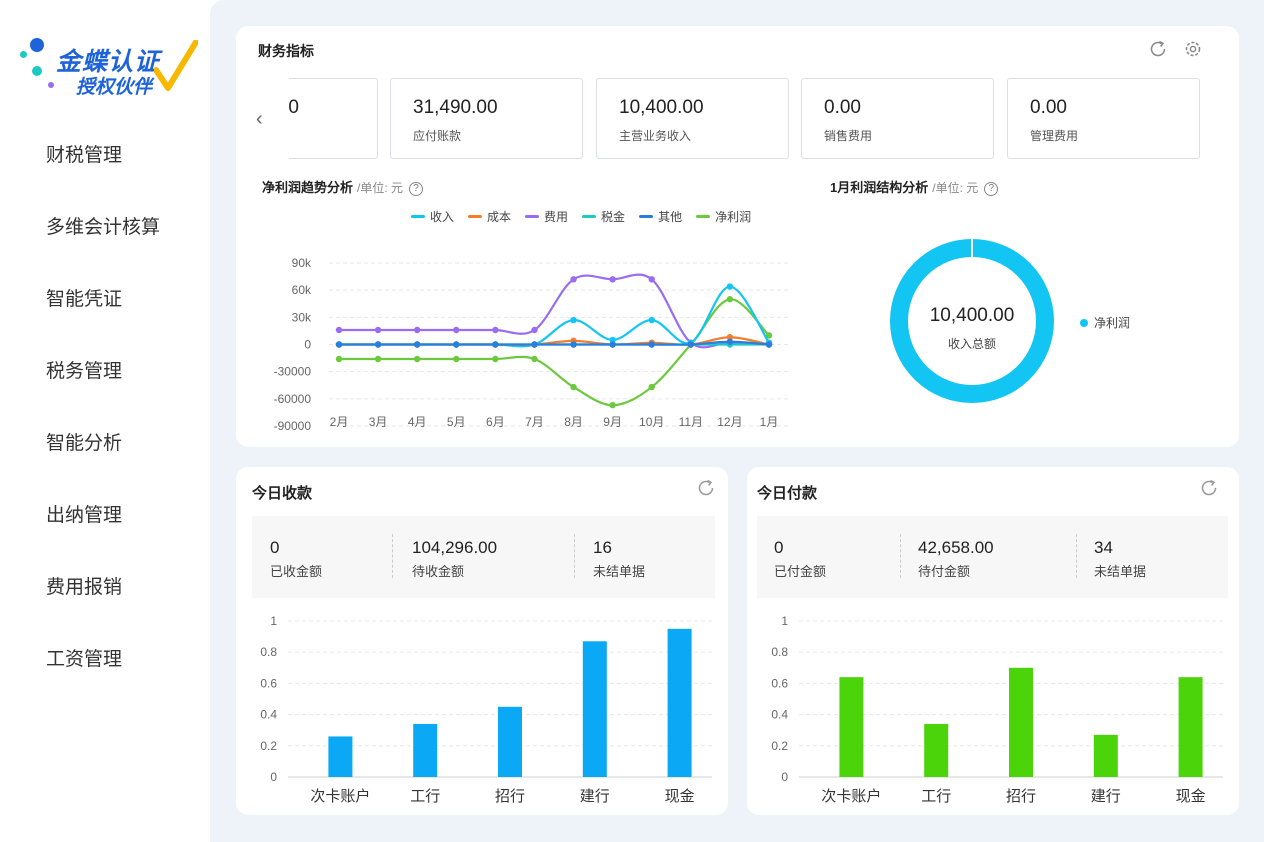 The height and width of the screenshot is (842, 1264). Describe the element at coordinates (655, 136) in the screenshot. I see `kpi-label: 主营业务收入` at that location.